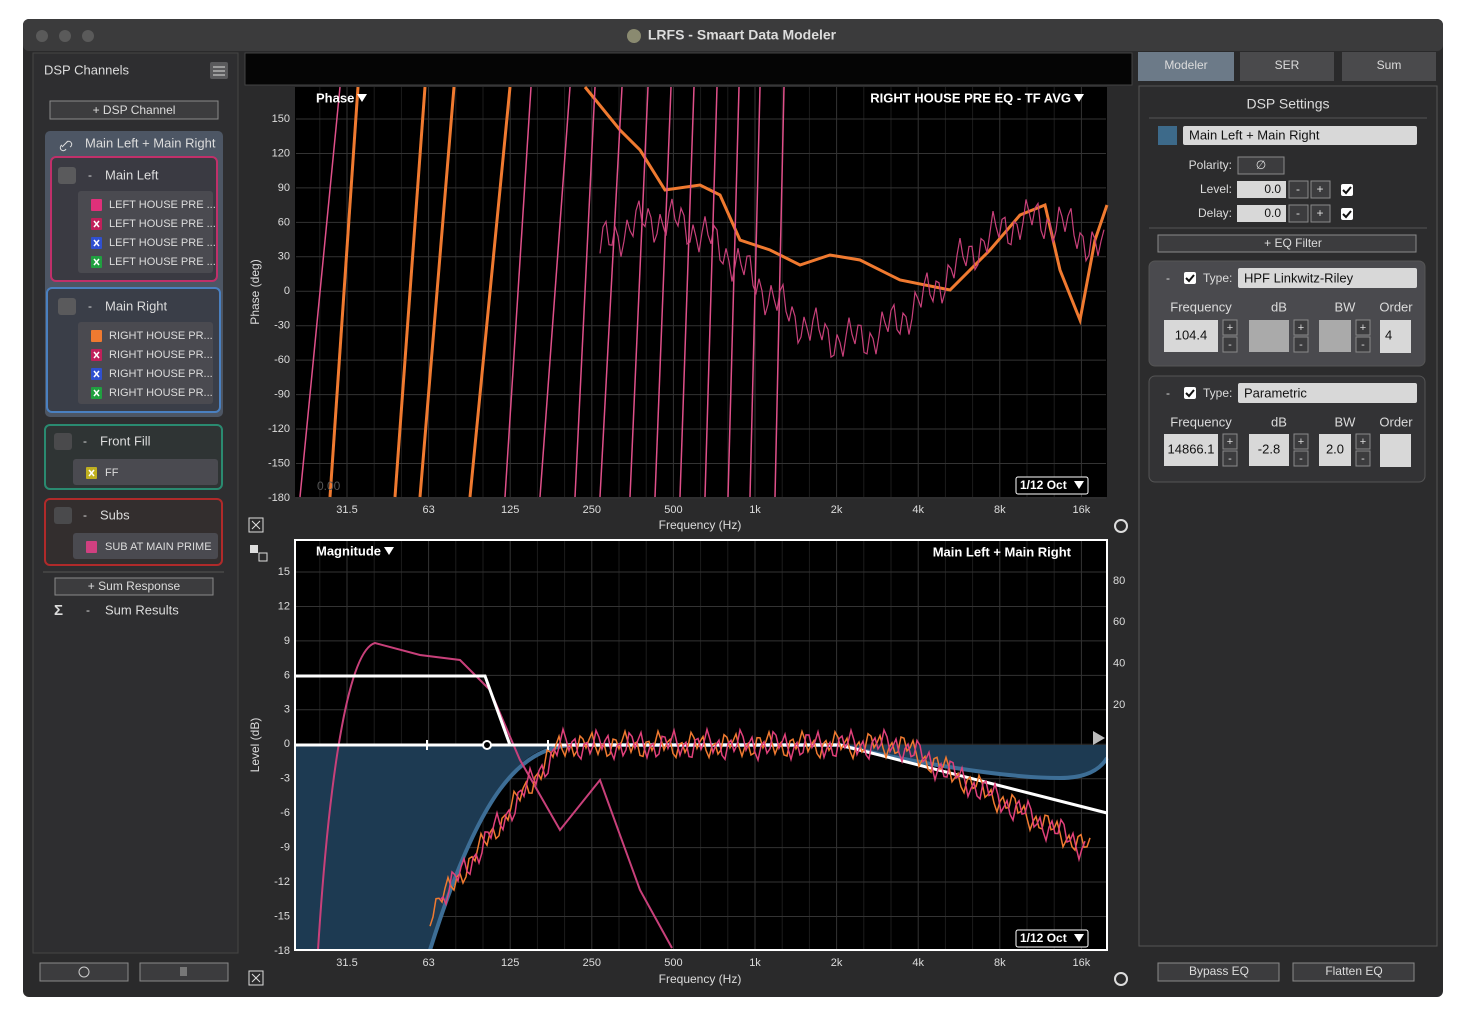 This screenshot has width=1466, height=1029. Describe the element at coordinates (1353, 972) in the screenshot. I see `flatten-button` at that location.